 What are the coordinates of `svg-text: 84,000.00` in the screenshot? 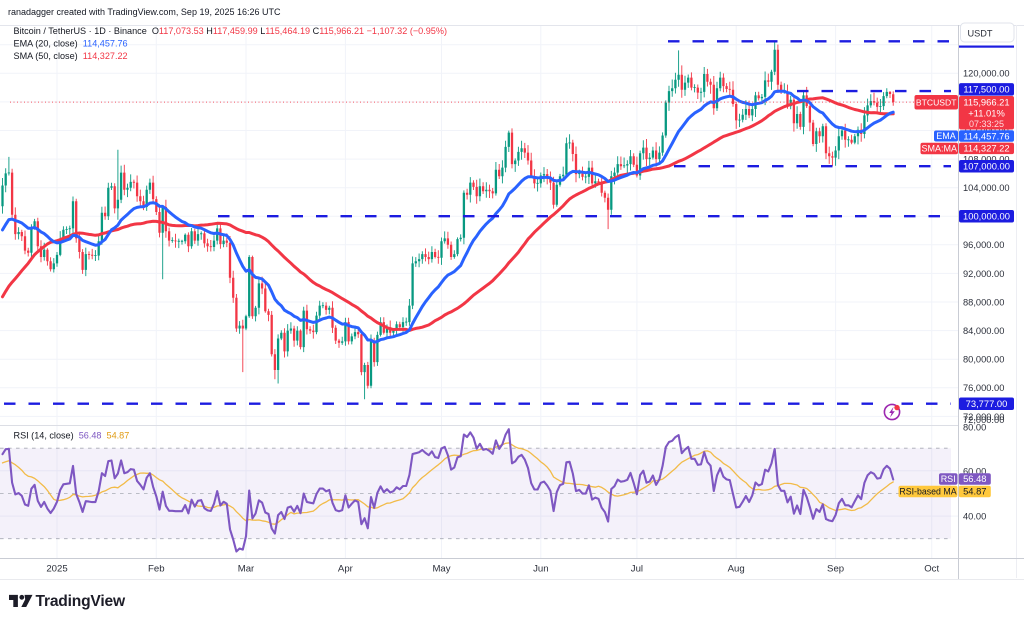 It's located at (983, 331).